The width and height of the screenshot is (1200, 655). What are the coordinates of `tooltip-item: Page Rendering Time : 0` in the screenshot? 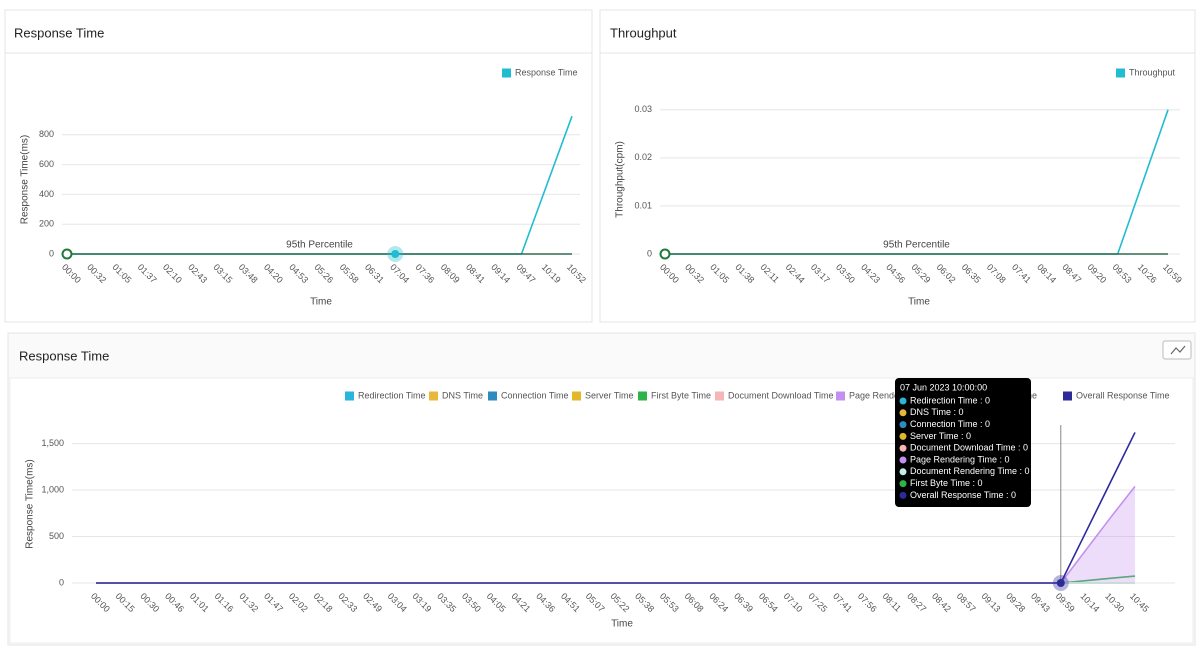 It's located at (960, 459).